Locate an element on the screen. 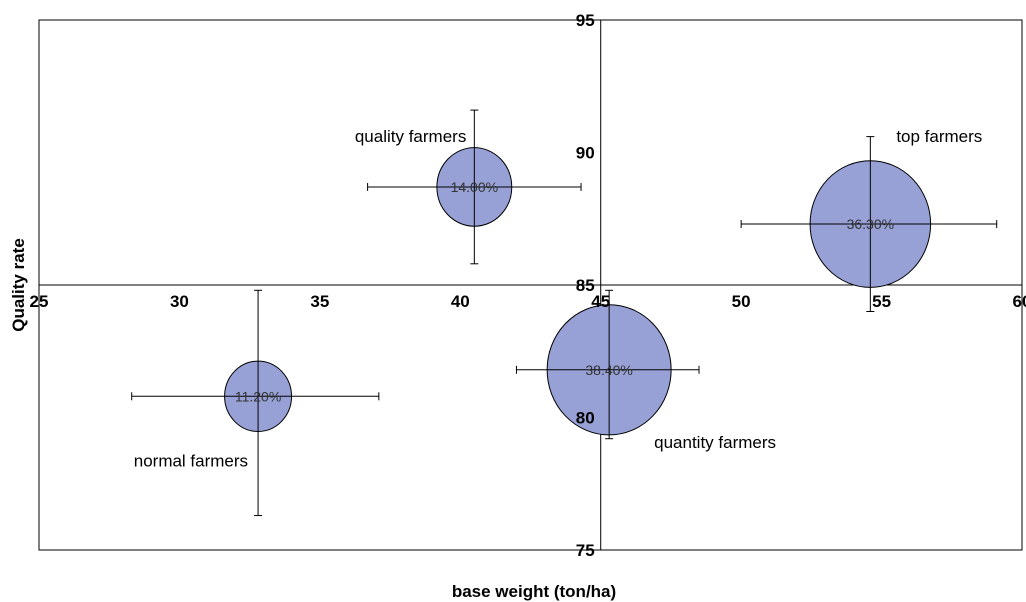 The width and height of the screenshot is (1026, 602). x-tick-label: 55 is located at coordinates (881, 301).